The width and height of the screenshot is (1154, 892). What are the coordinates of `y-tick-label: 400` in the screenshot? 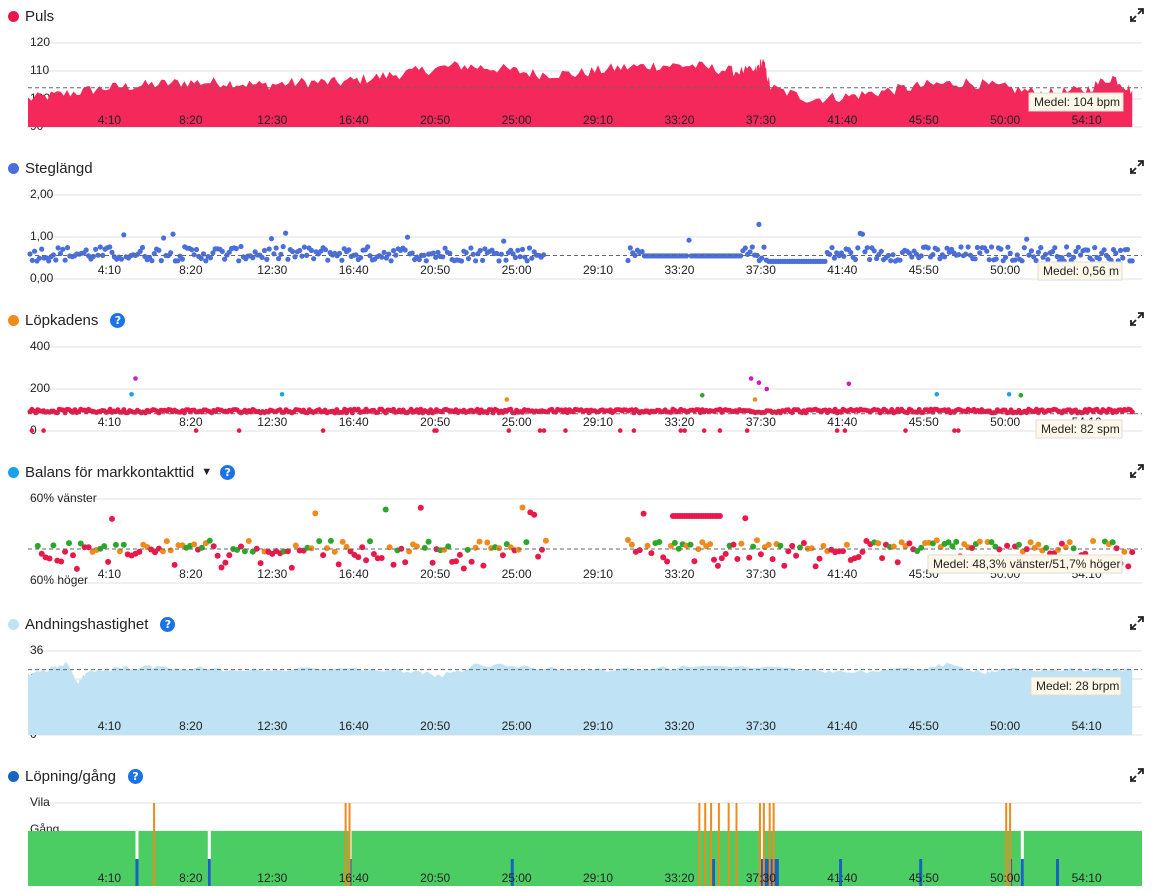 It's located at (40, 346).